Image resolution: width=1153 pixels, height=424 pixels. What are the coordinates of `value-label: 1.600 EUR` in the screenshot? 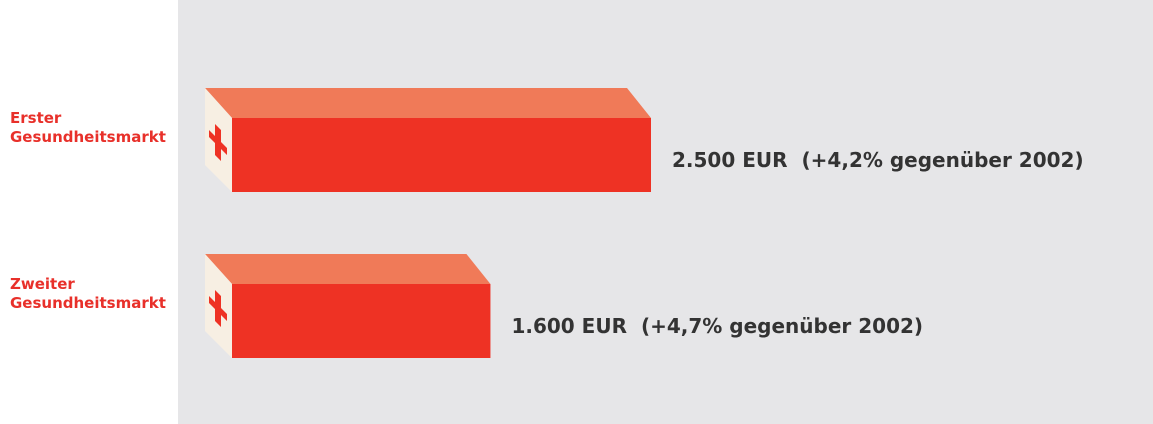 It's located at (569, 326).